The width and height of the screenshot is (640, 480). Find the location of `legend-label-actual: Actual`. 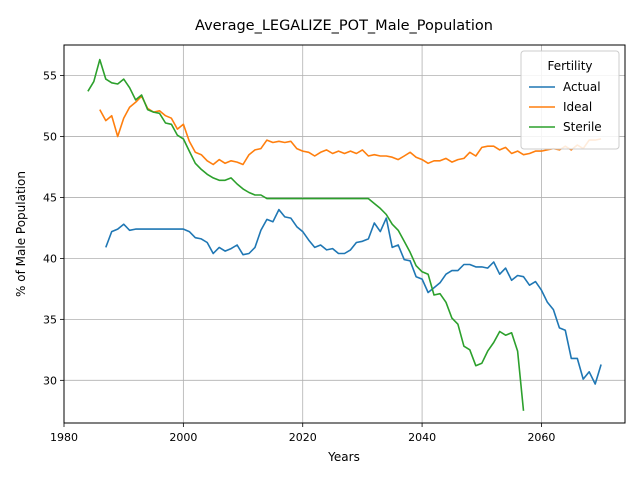

legend-label-actual: Actual is located at coordinates (582, 87).